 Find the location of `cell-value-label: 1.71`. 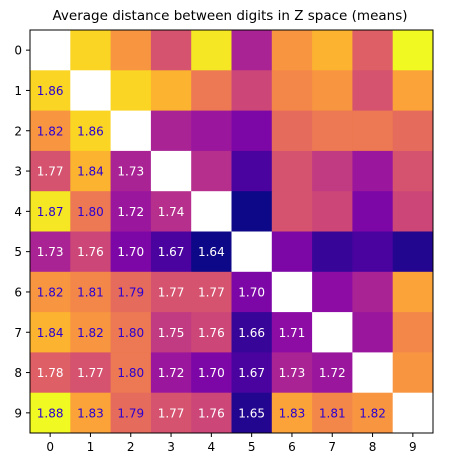

cell-value-label: 1.71 is located at coordinates (292, 333).